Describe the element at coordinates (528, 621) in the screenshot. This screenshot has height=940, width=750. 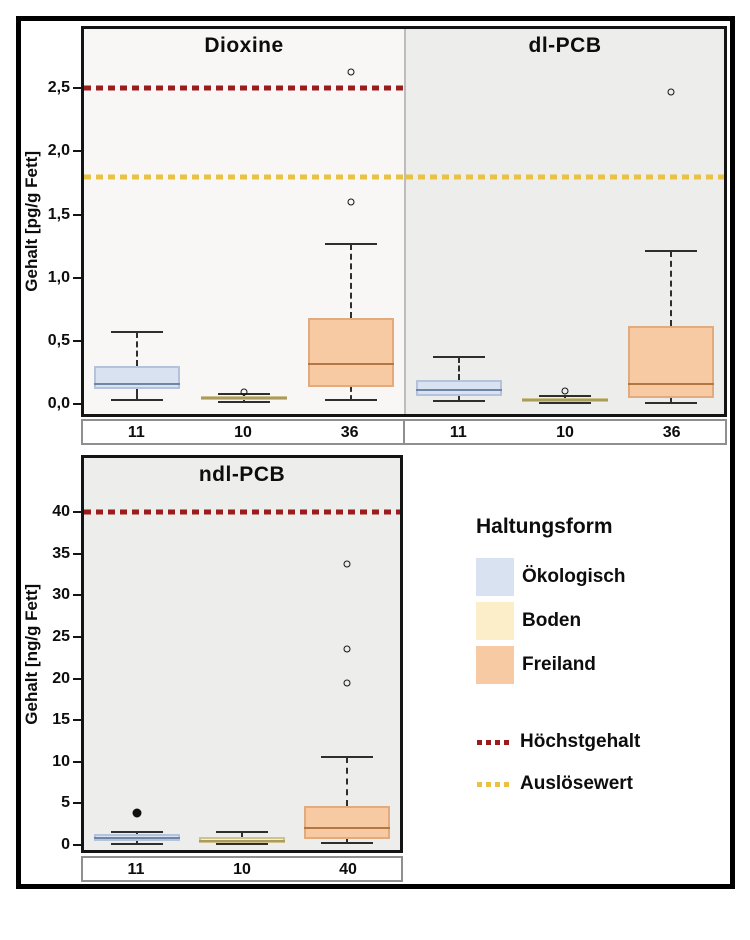
I see `legend-item-boden: Boden` at that location.